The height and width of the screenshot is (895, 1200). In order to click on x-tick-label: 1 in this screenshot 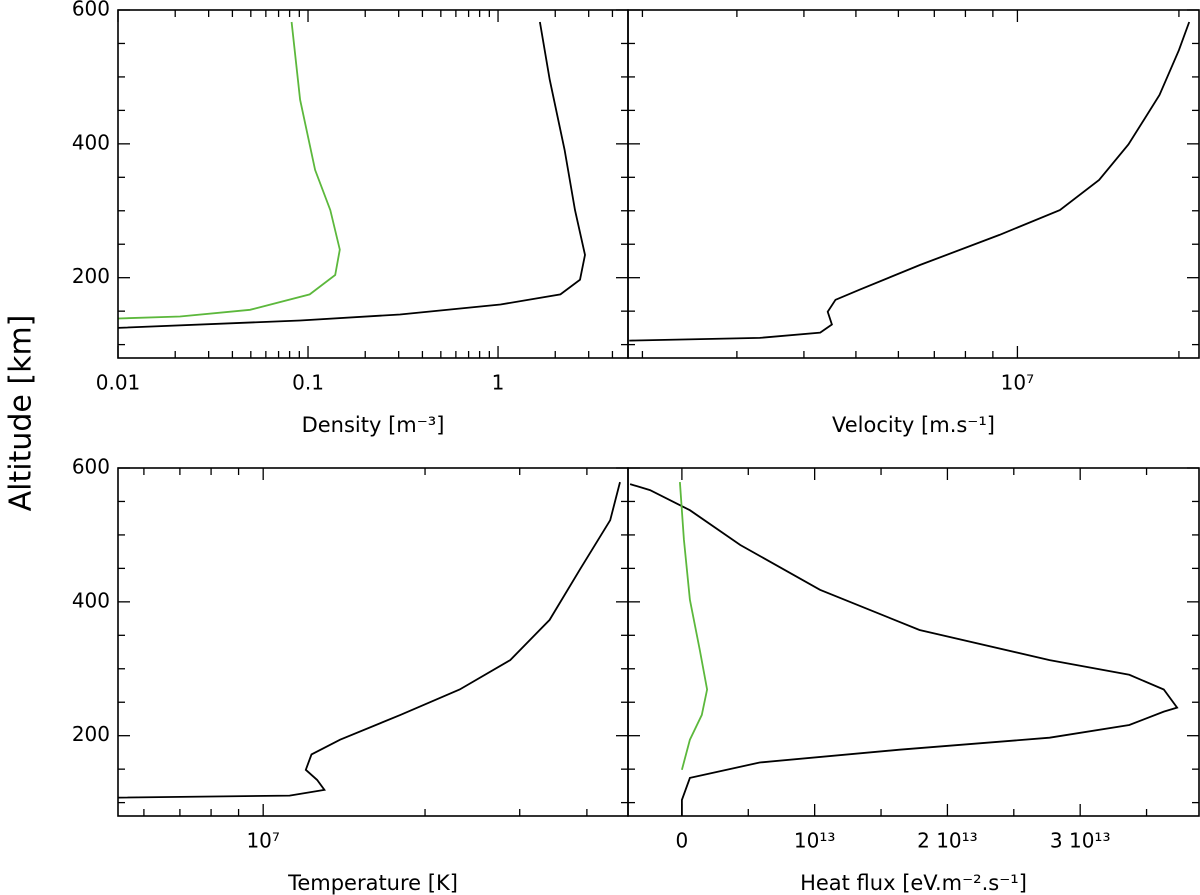, I will do `click(498, 383)`.